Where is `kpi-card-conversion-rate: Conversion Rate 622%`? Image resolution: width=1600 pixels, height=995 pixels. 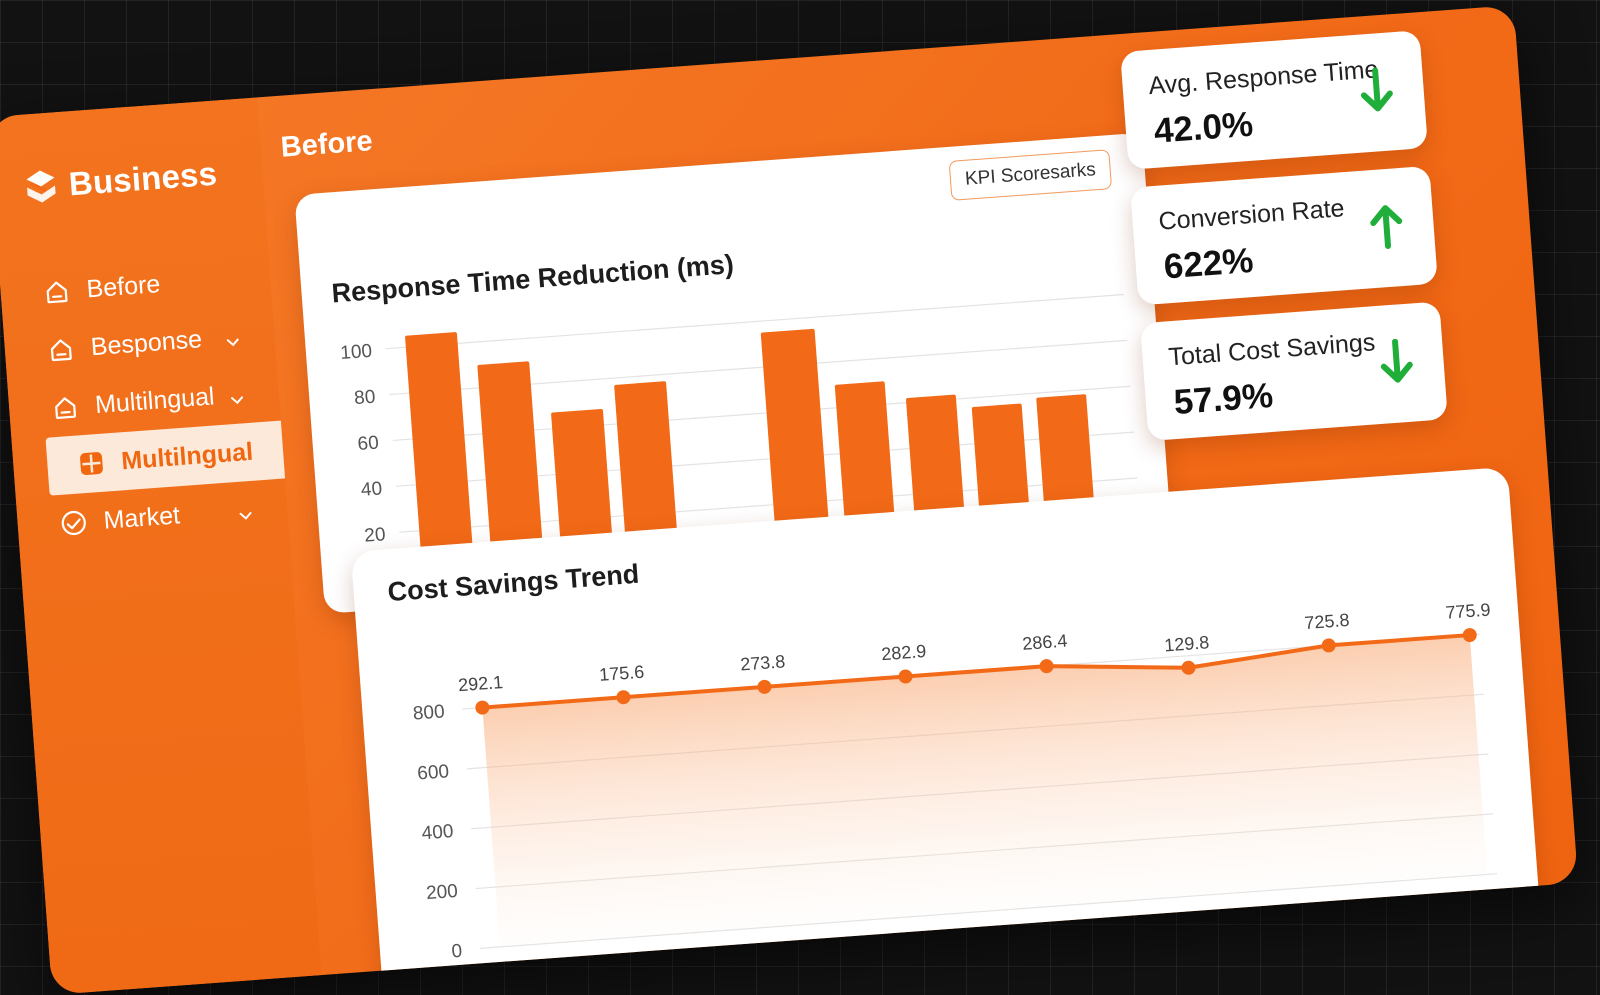
kpi-card-conversion-rate: Conversion Rate 622% is located at coordinates (1284, 235).